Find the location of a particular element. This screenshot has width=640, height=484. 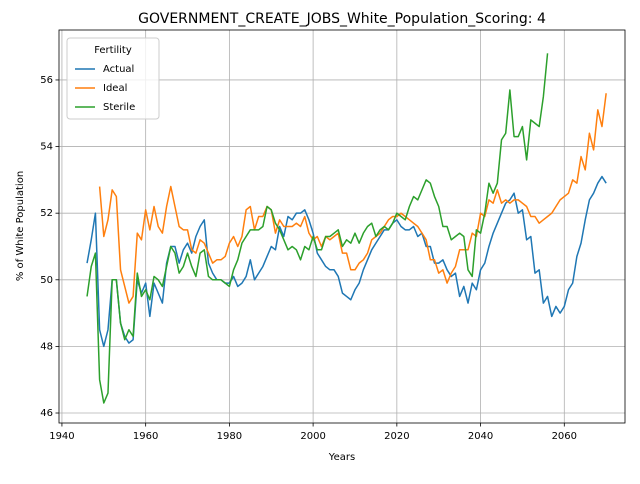

x-tick-label: 2020 is located at coordinates (396, 436).